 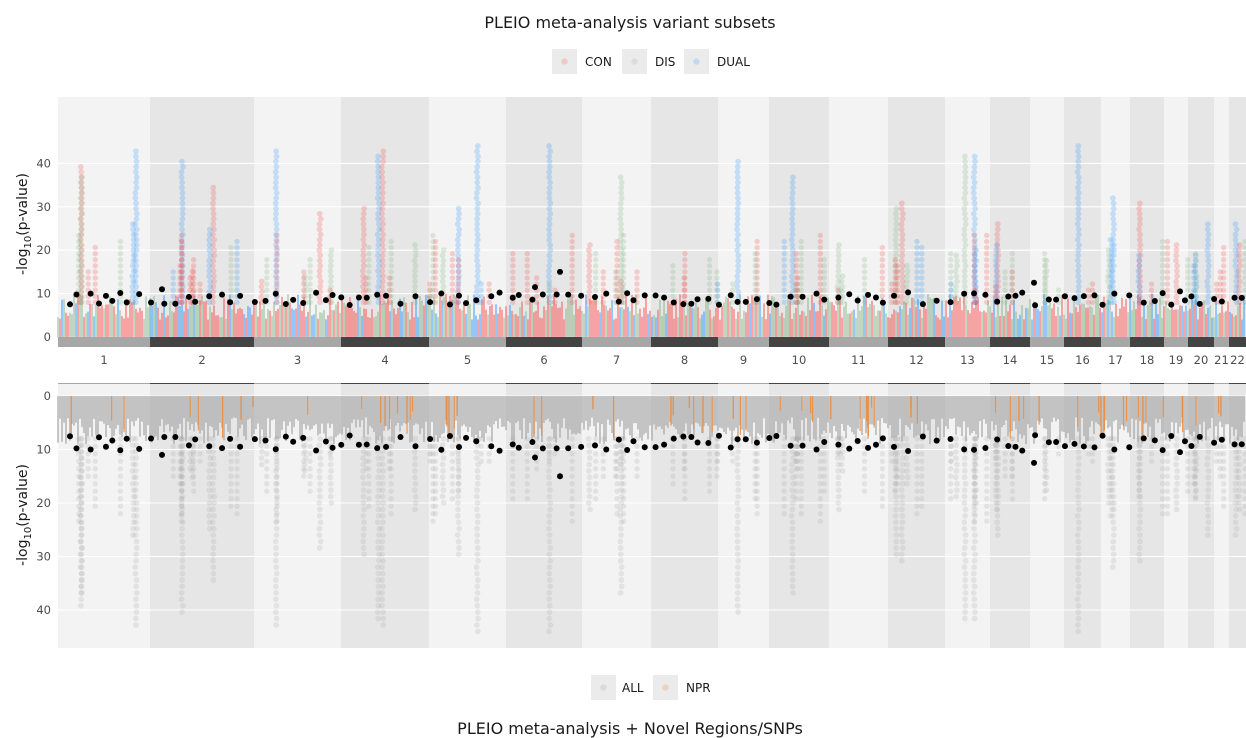 I want to click on top-band-chr4, so click(x=385, y=222).